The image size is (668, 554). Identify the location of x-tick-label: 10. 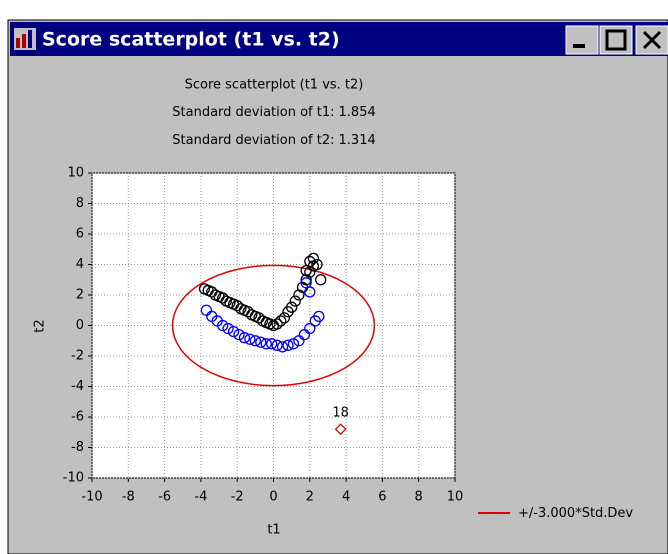
(455, 497).